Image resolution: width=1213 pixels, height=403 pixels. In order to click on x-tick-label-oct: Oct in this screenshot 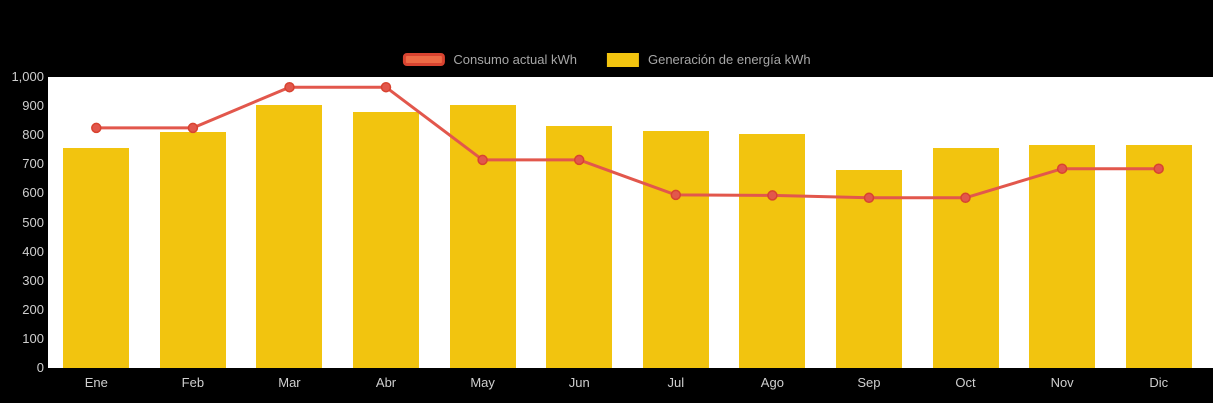, I will do `click(965, 382)`.